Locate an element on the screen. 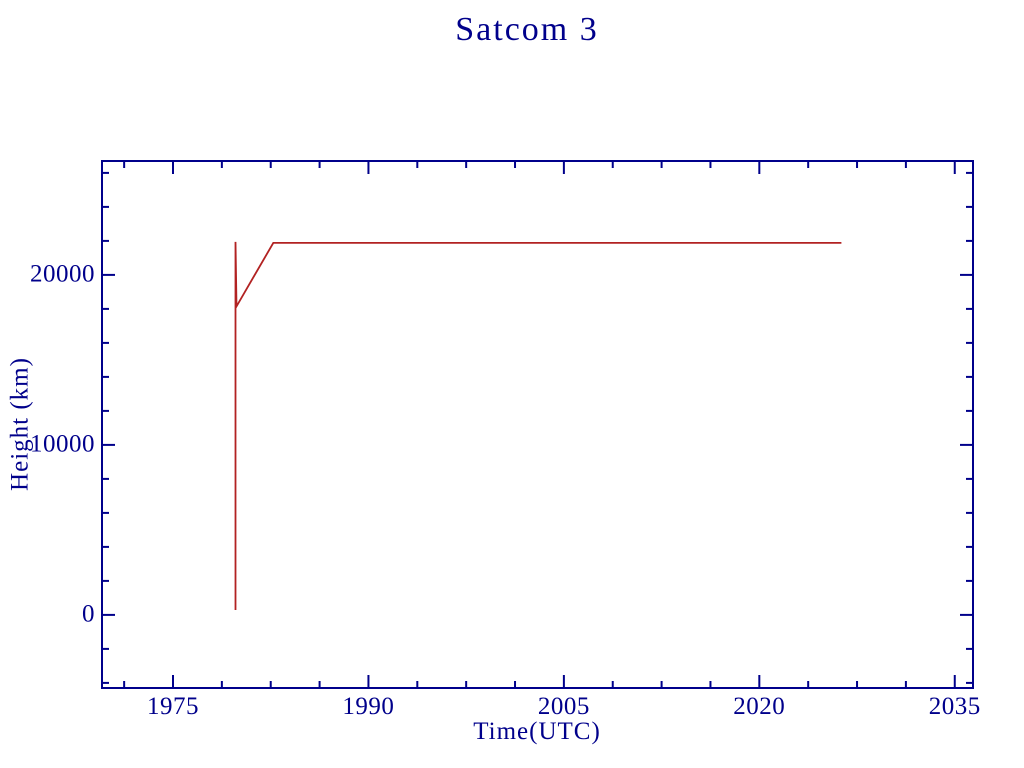 Image resolution: width=1024 pixels, height=768 pixels. x-axis-title: Time(UTC) is located at coordinates (537, 731).